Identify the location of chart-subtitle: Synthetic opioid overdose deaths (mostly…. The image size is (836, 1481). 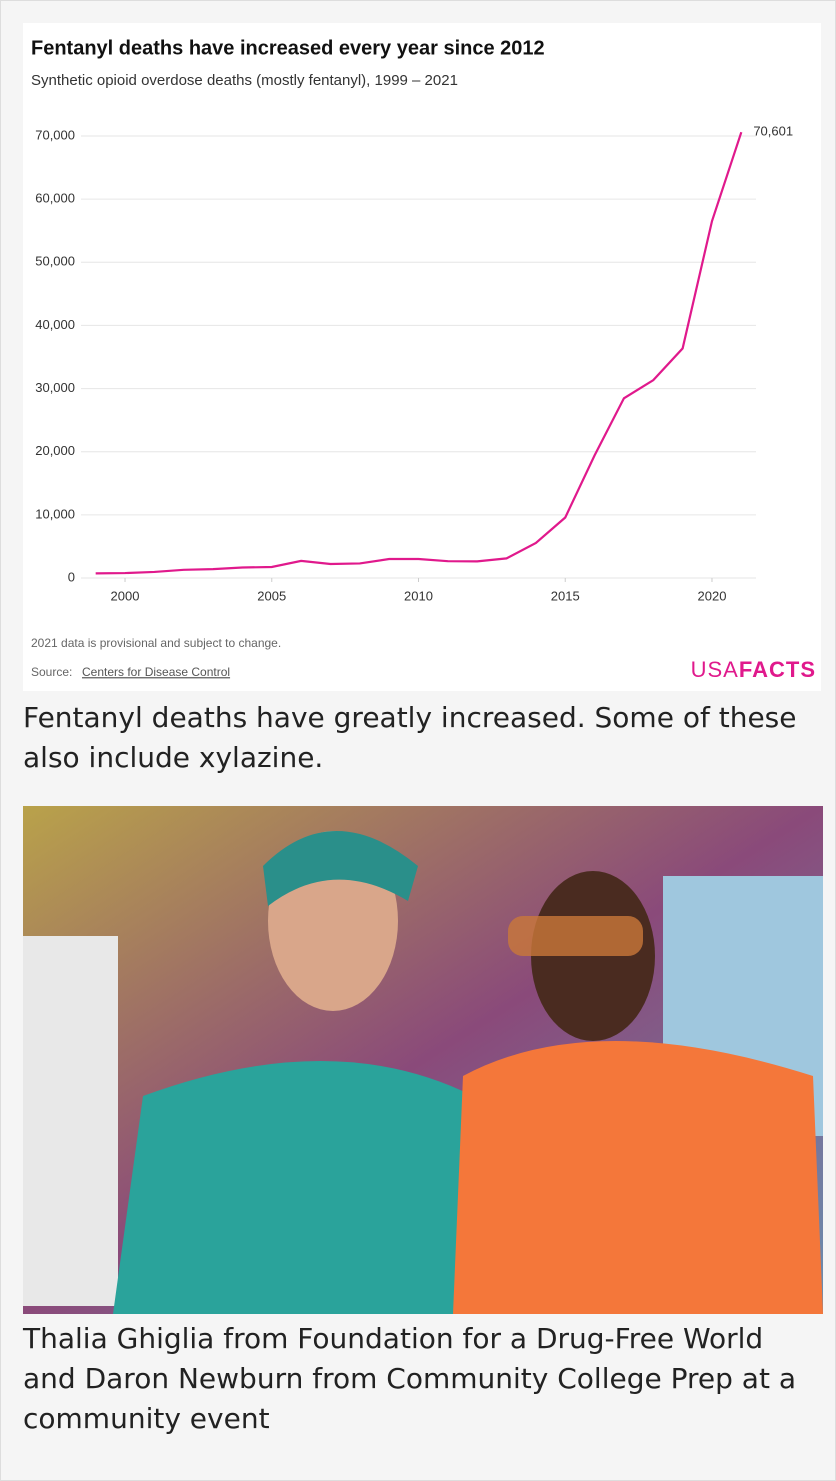
(244, 80).